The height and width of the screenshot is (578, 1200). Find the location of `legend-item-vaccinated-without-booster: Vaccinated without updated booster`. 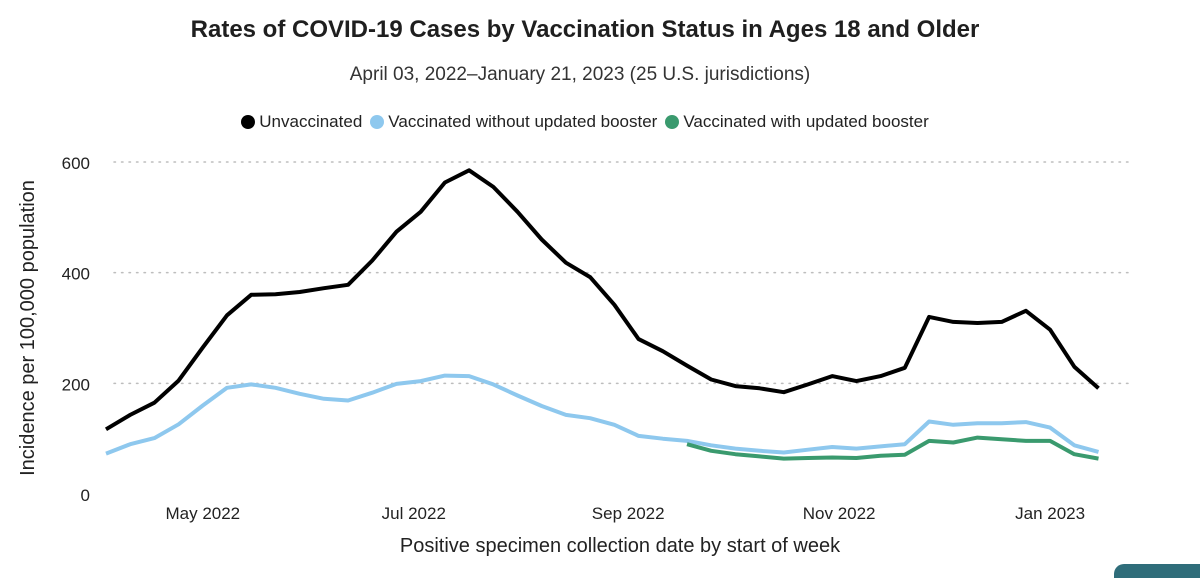

legend-item-vaccinated-without-booster: Vaccinated without updated booster is located at coordinates (513, 122).